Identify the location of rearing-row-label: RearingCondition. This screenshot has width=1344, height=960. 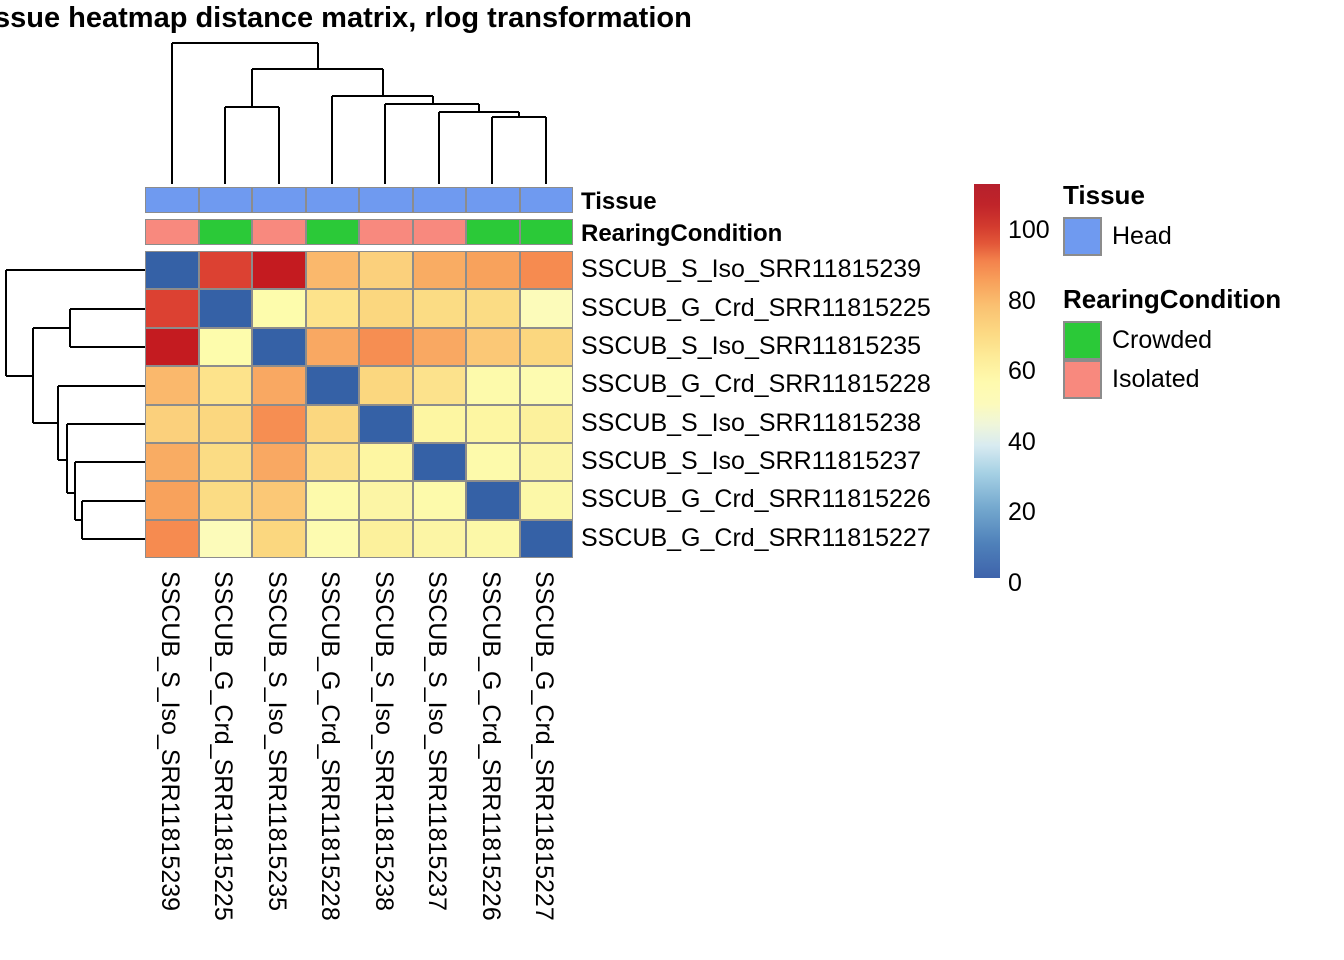
(682, 233).